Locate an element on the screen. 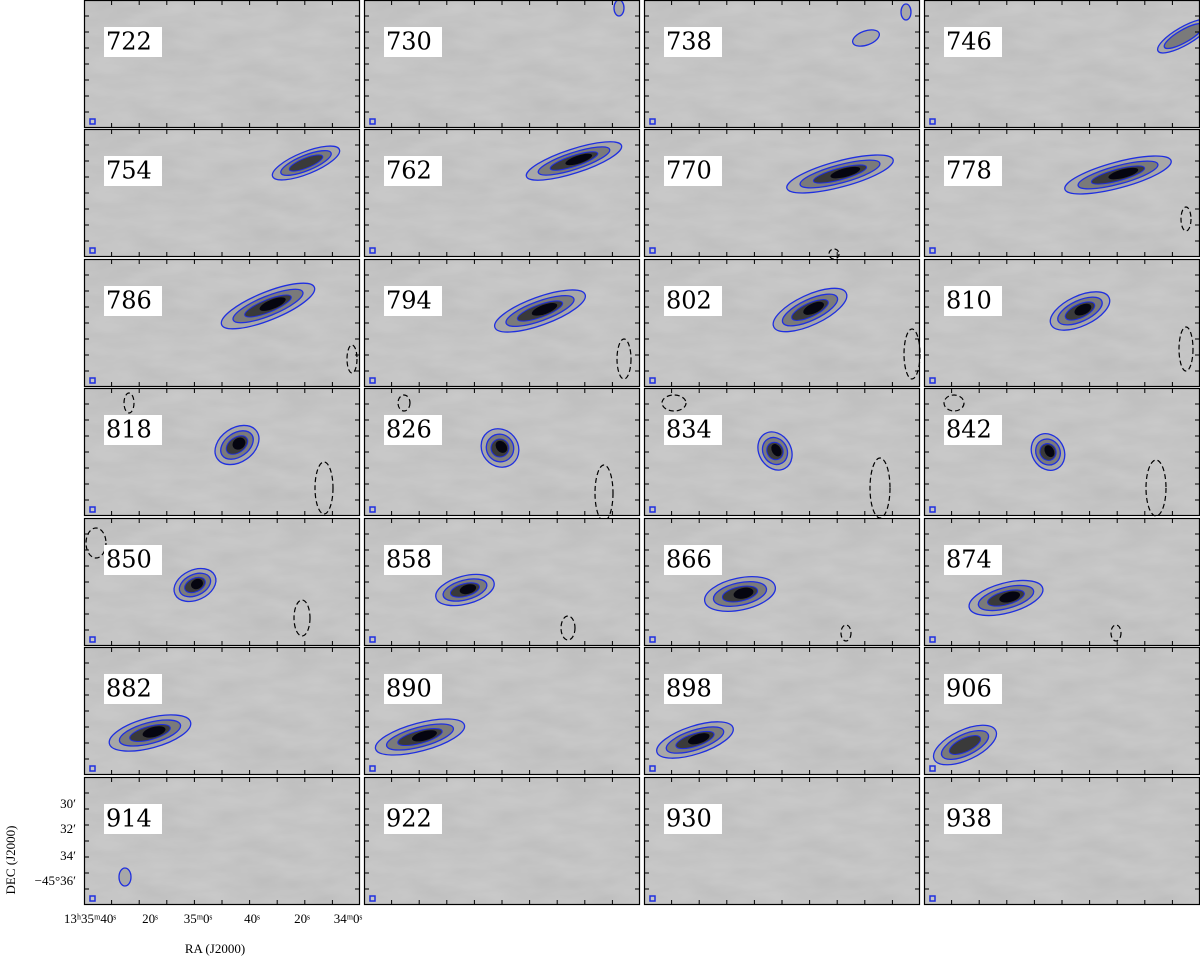 Image resolution: width=1200 pixels, height=960 pixels. channel-panel: 746 is located at coordinates (1061, 64).